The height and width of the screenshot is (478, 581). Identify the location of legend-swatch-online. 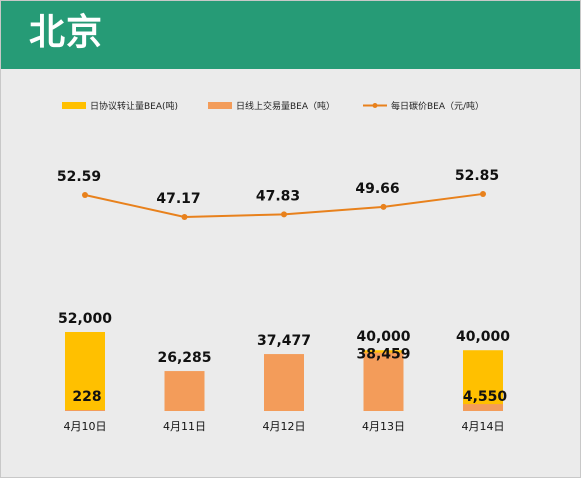
(220, 105).